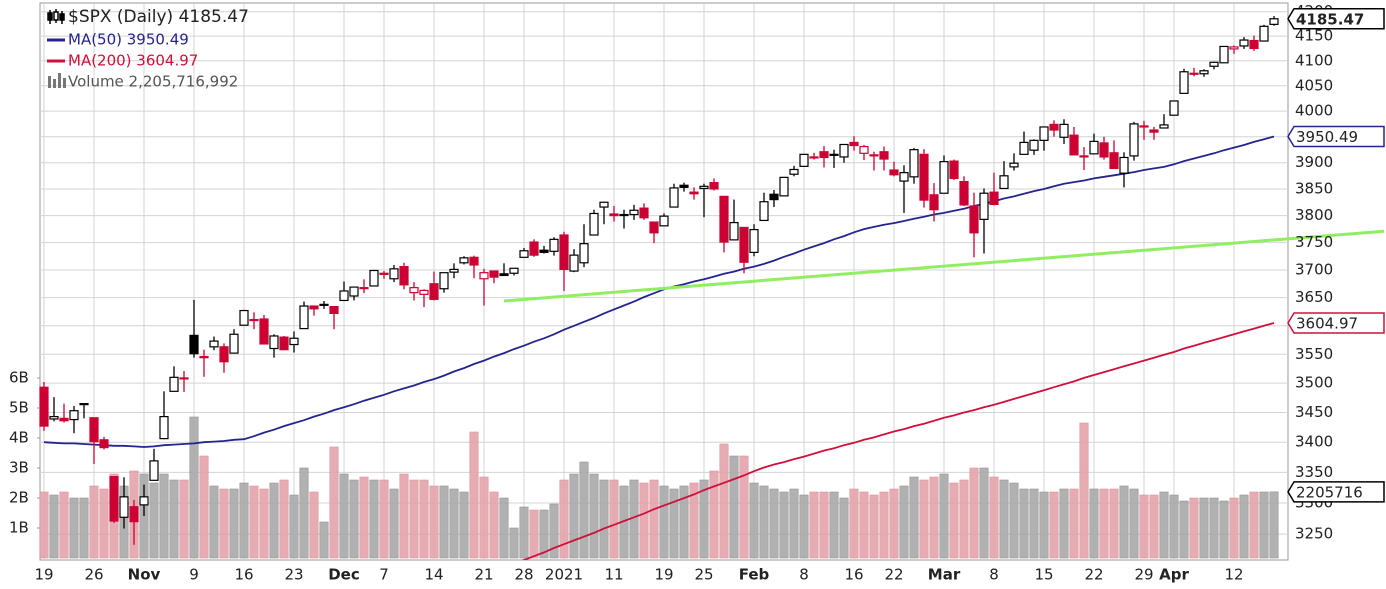 The height and width of the screenshot is (589, 1386). What do you see at coordinates (128, 40) in the screenshot?
I see `legend-ma50: MA(50) 3950.49` at bounding box center [128, 40].